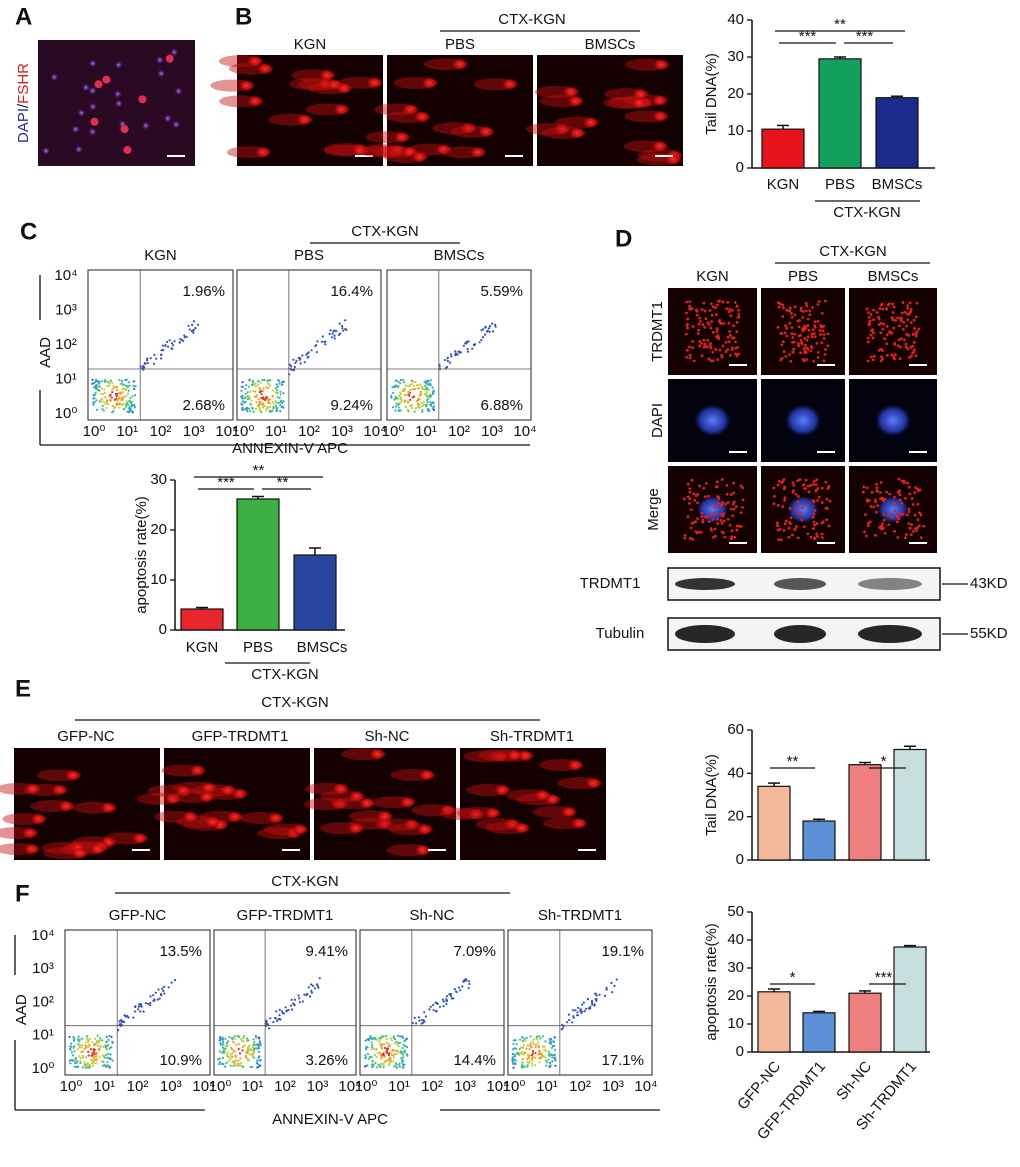 The image size is (1020, 1167). Describe the element at coordinates (104, 1086) in the screenshot. I see `x-tick-label: 10¹` at that location.